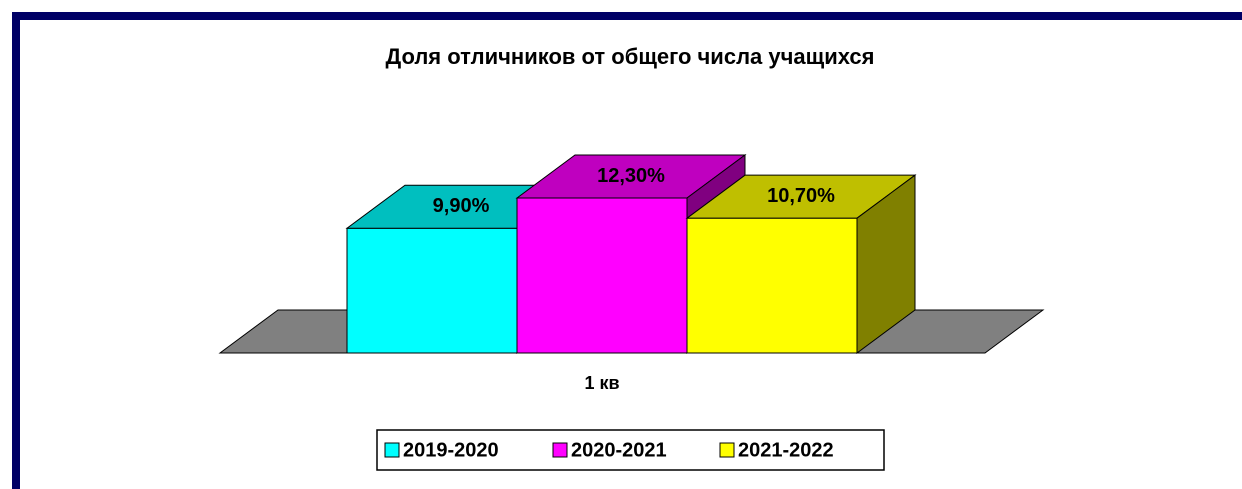 Image resolution: width=1242 pixels, height=489 pixels. I want to click on legend-box, so click(630, 450).